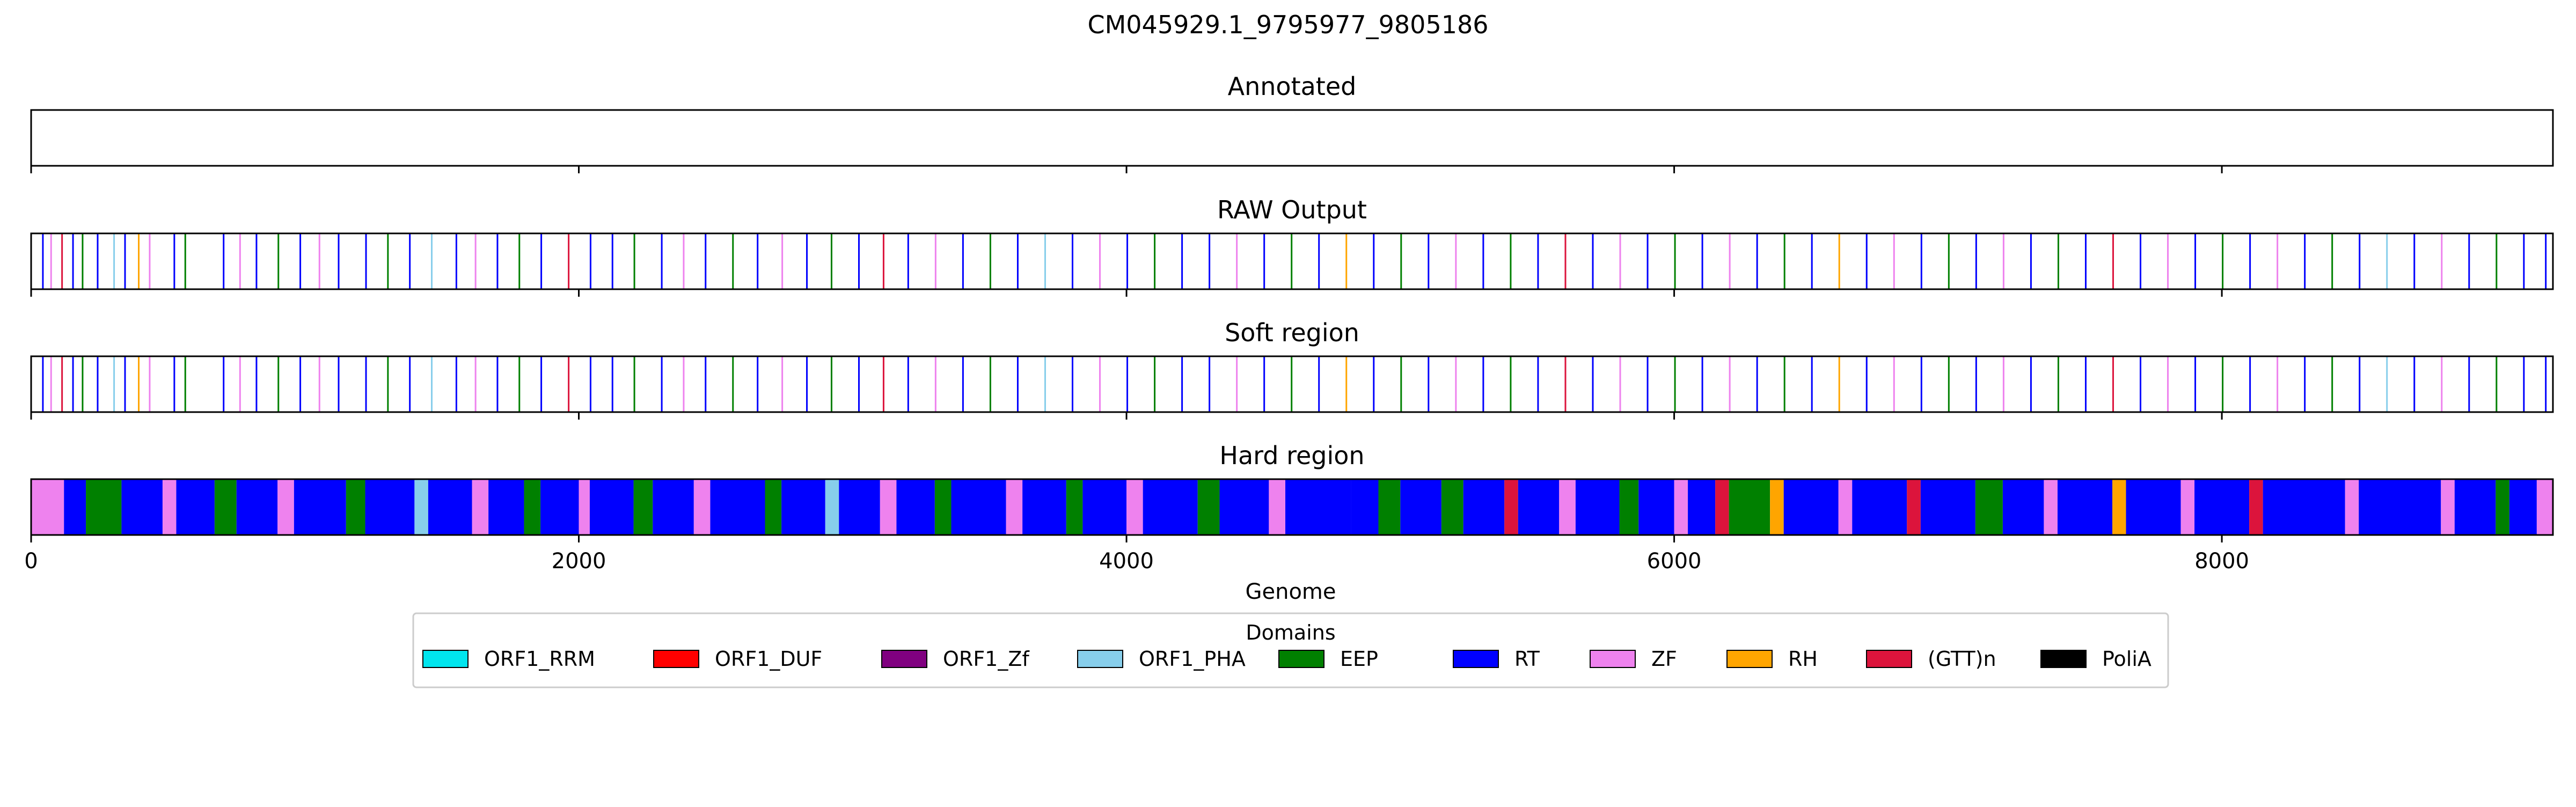 The height and width of the screenshot is (807, 2576). Describe the element at coordinates (1839, 261) in the screenshot. I see `domain-segment-rh` at that location.